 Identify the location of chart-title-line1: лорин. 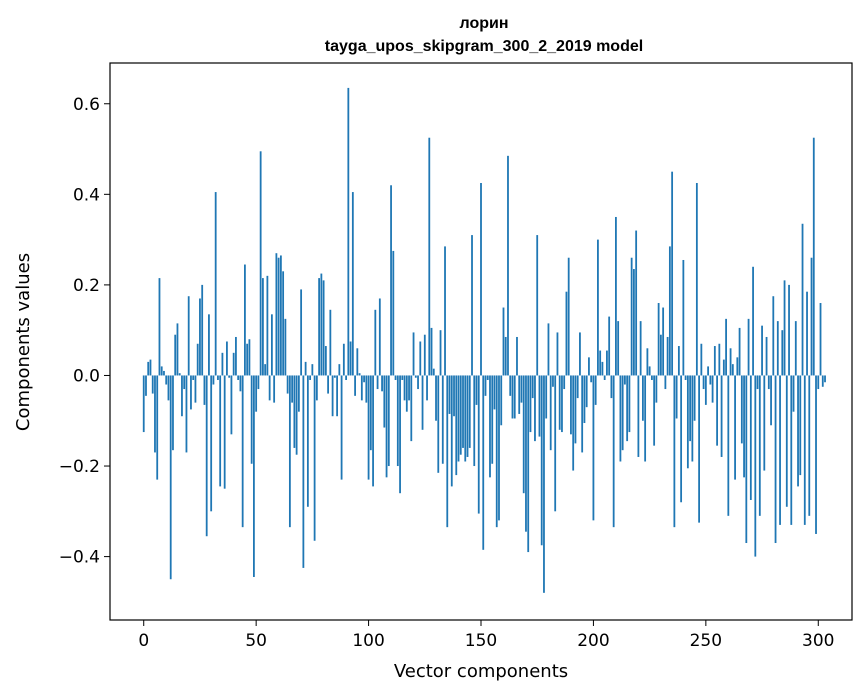
(484, 23).